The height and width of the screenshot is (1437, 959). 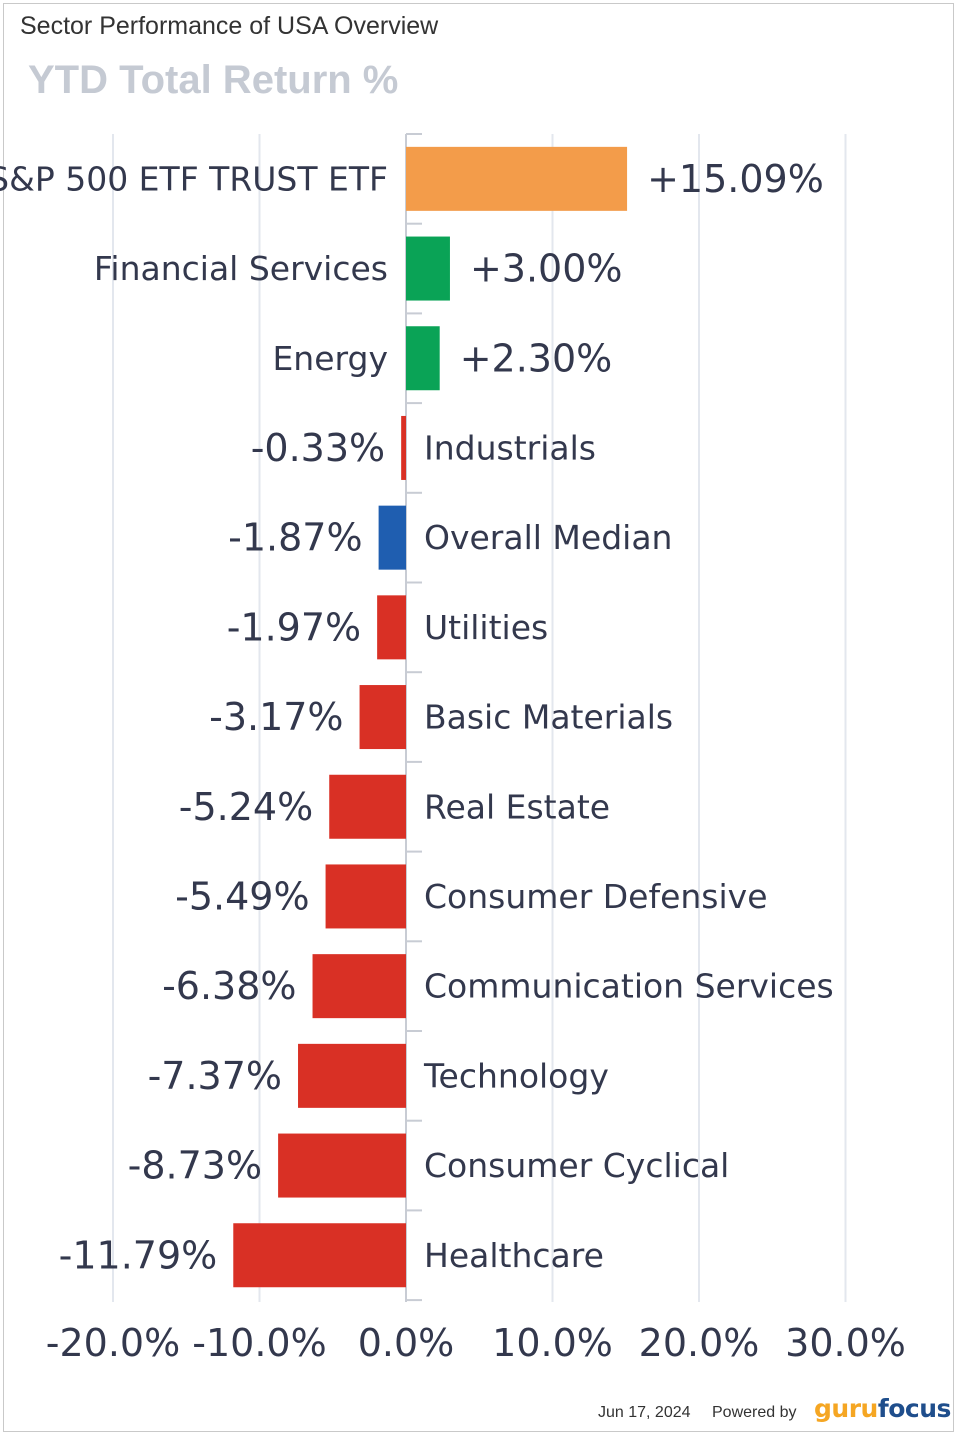 What do you see at coordinates (330, 358) in the screenshot?
I see `category-label-2: Energy` at bounding box center [330, 358].